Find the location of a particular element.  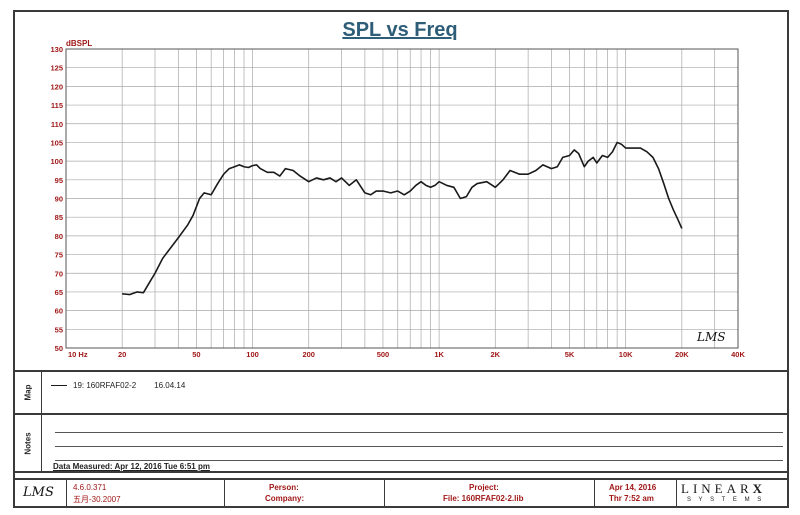

footer-lms-logo: LMS is located at coordinates (38, 492).